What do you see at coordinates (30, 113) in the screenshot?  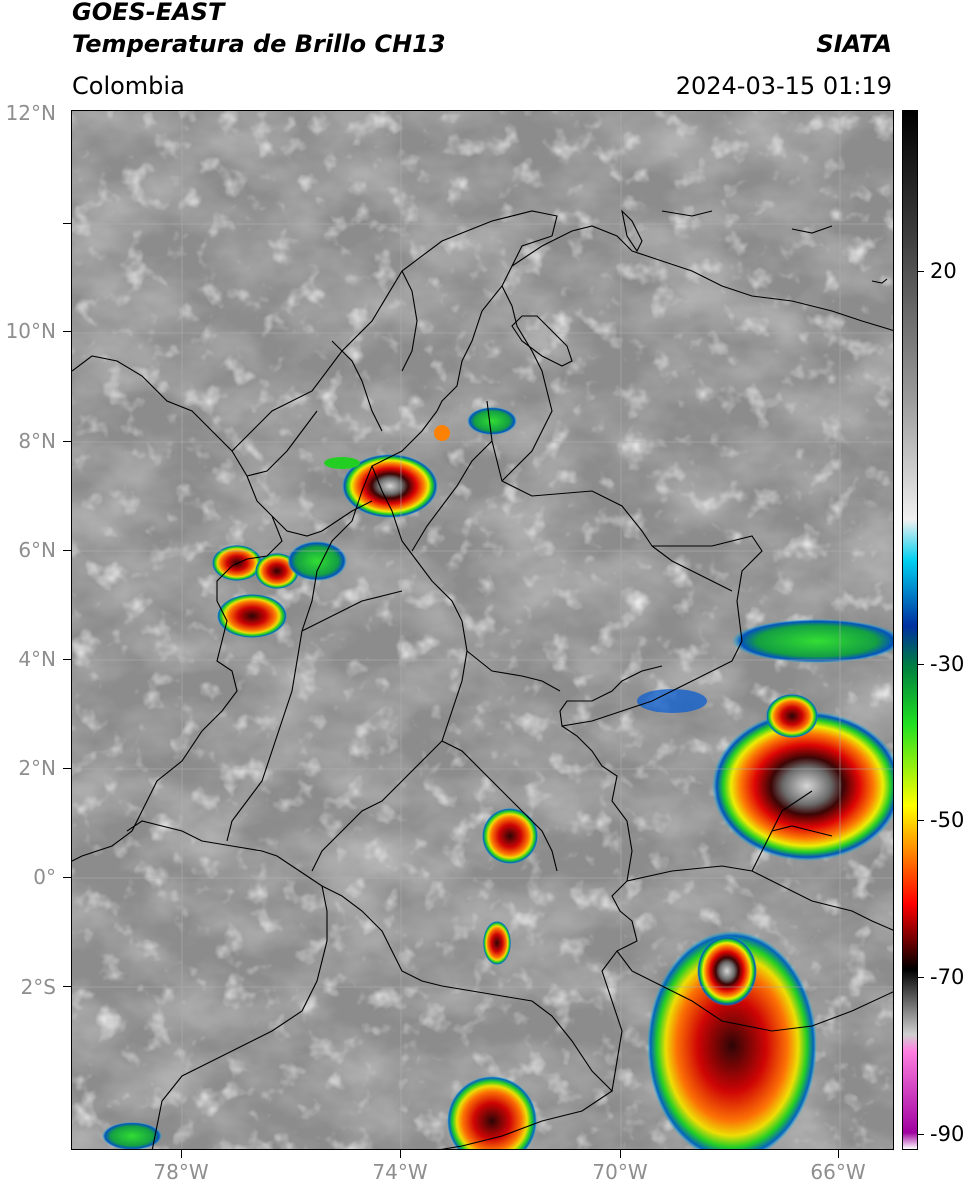 I see `lat-tick-label: 12°N` at bounding box center [30, 113].